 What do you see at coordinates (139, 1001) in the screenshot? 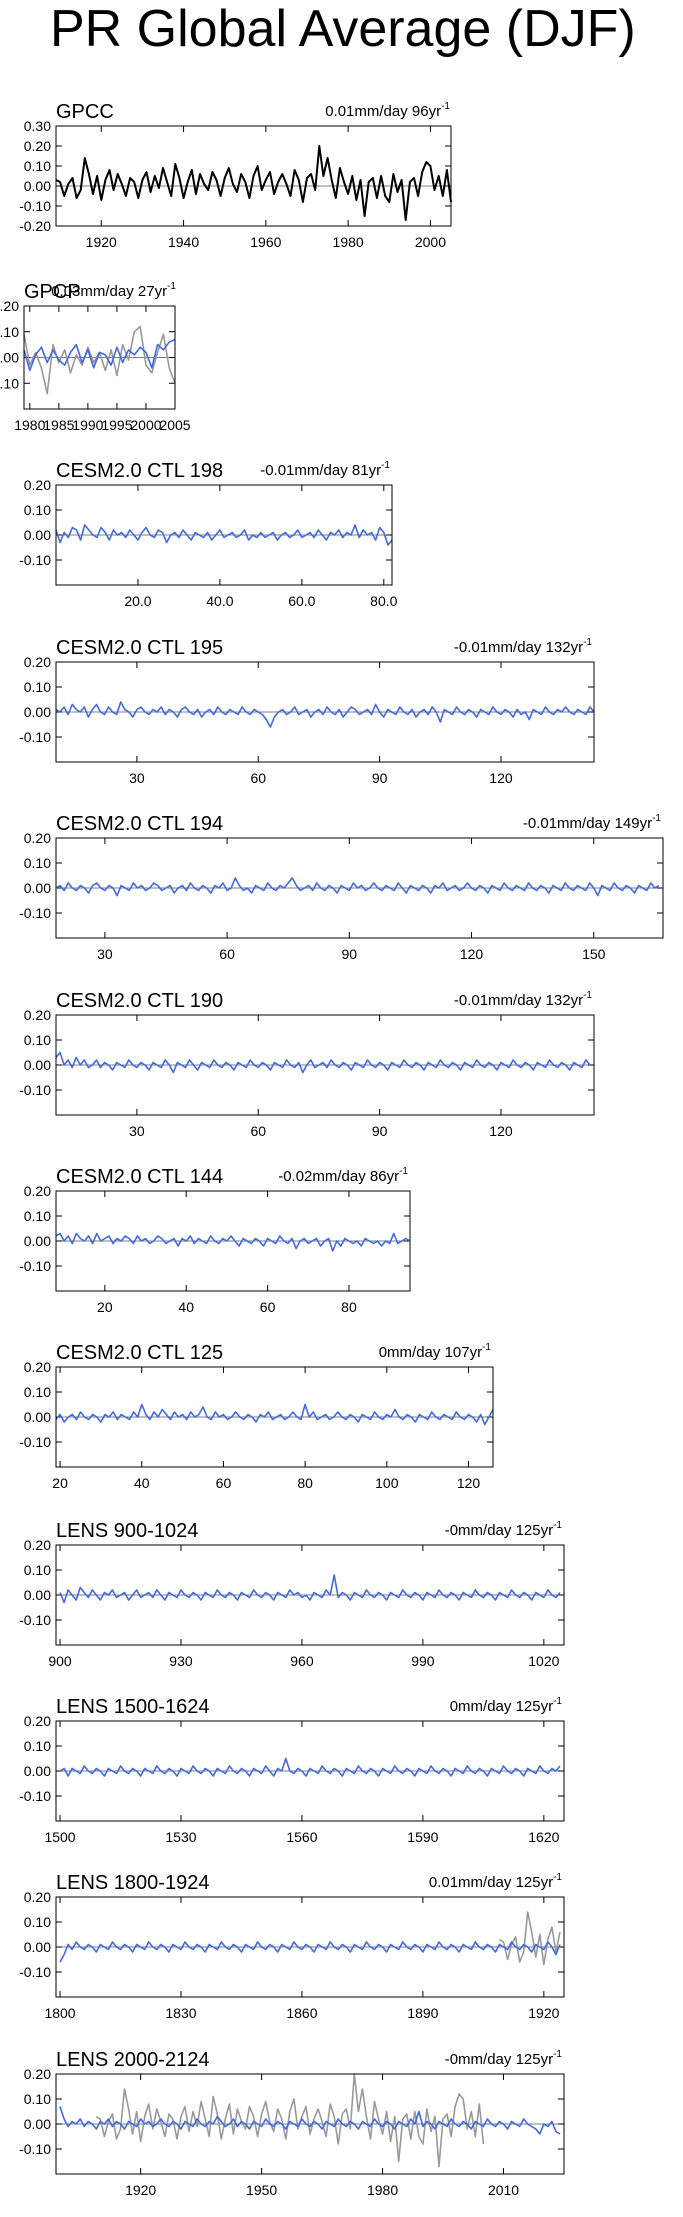
I see `panel-title: CESM2.0 CTL 190` at bounding box center [139, 1001].